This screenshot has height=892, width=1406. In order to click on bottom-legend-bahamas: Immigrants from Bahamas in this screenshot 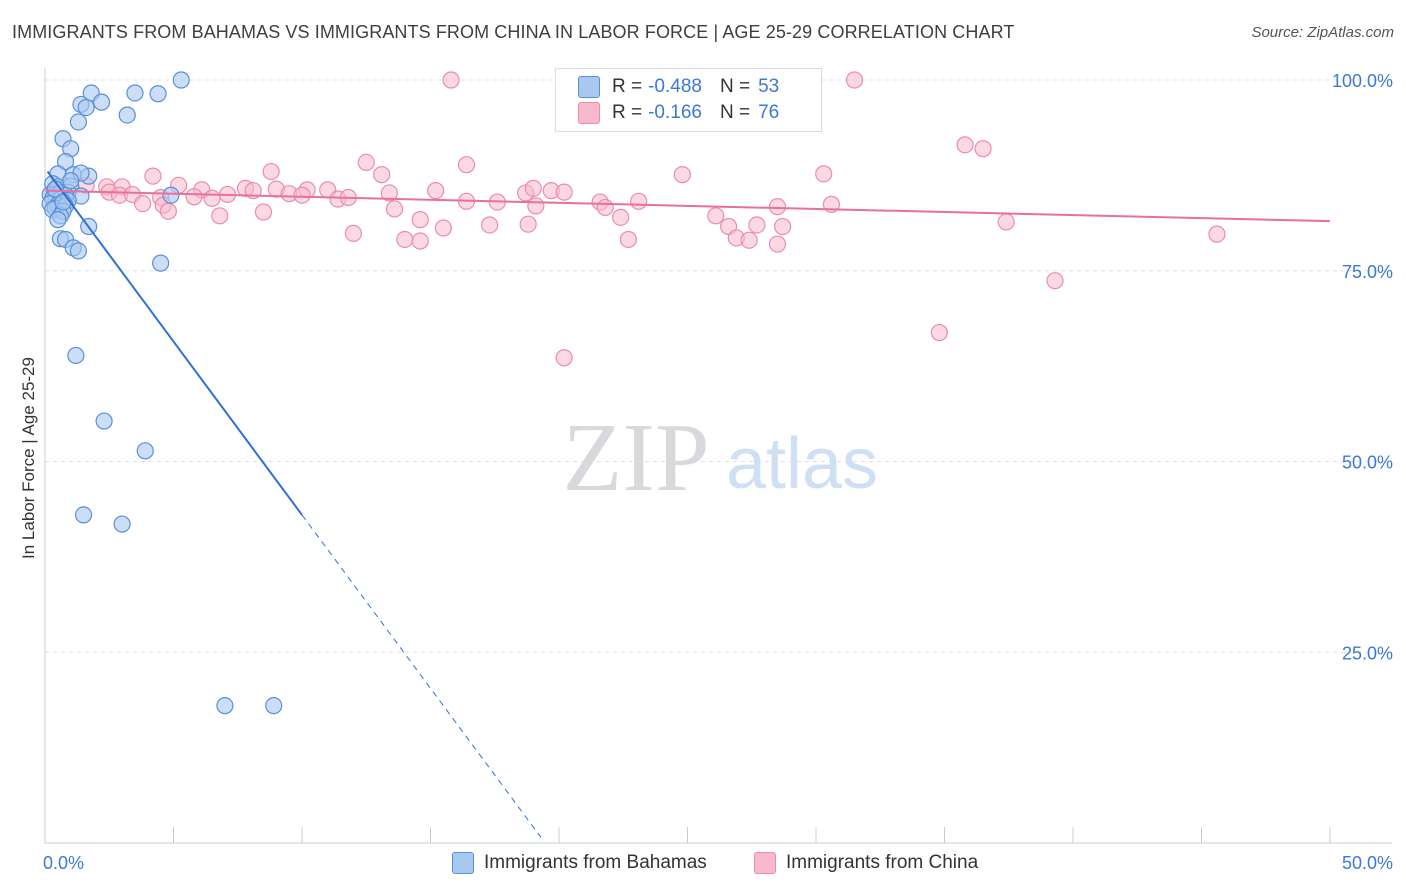, I will do `click(579, 863)`.